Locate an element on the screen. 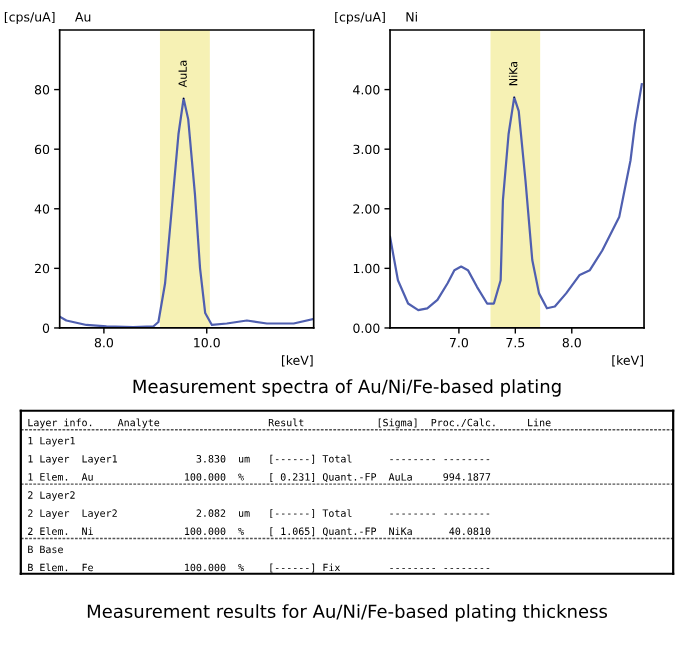  line-series is located at coordinates (516, 197).